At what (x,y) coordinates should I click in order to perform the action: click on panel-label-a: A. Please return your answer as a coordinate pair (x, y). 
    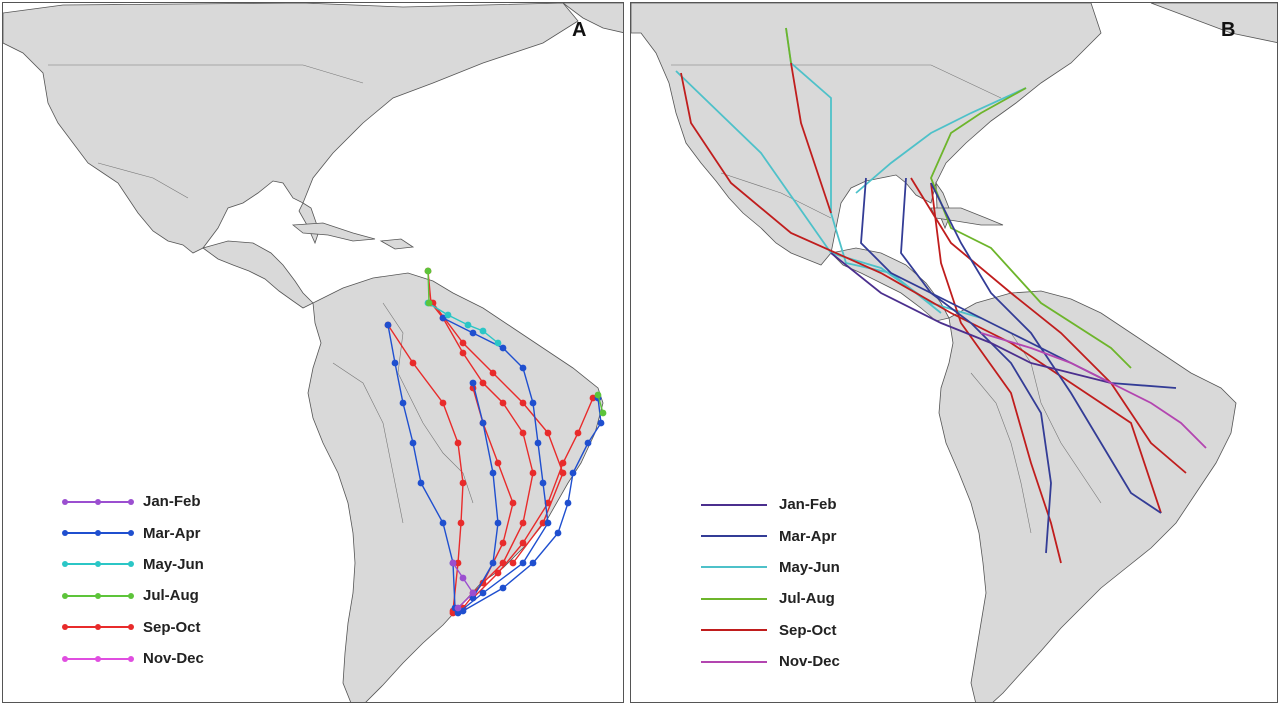
    Looking at the image, I should click on (579, 30).